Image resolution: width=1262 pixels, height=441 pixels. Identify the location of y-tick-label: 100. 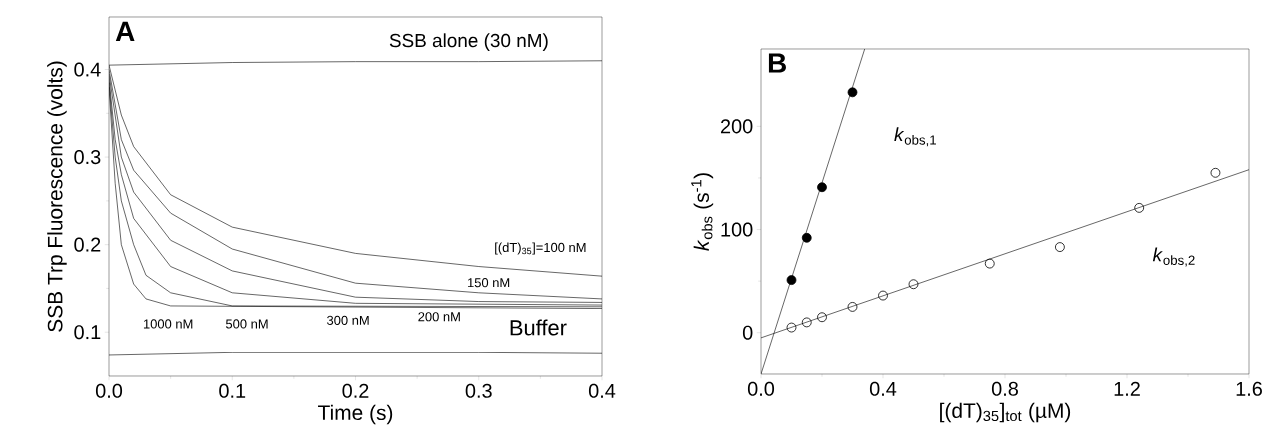
(737, 229).